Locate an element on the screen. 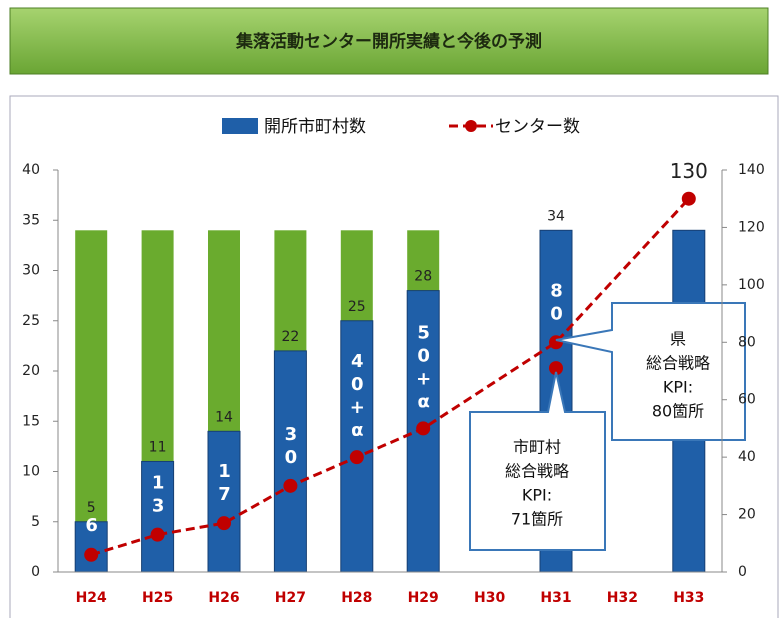 The height and width of the screenshot is (622, 779). y2-tick-label: 120 is located at coordinates (751, 227).